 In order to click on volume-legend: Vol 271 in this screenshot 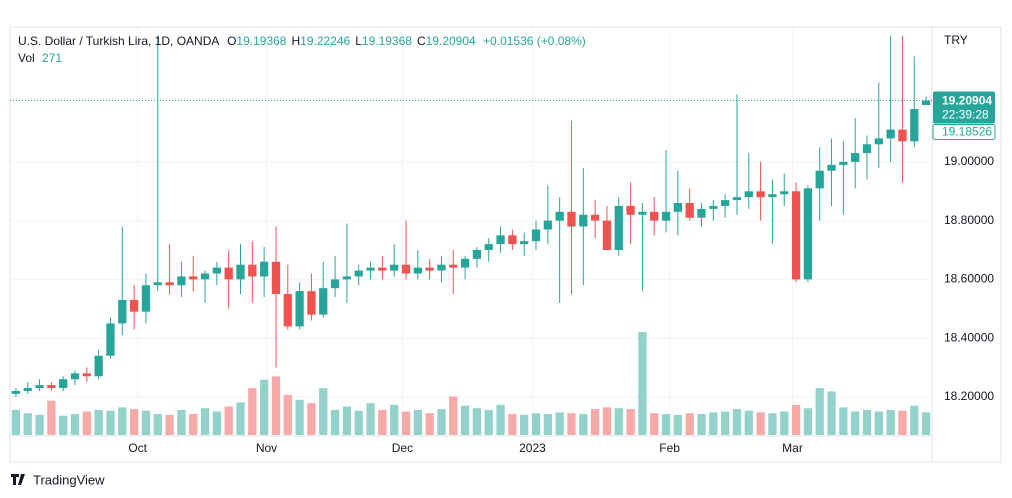, I will do `click(40, 58)`.